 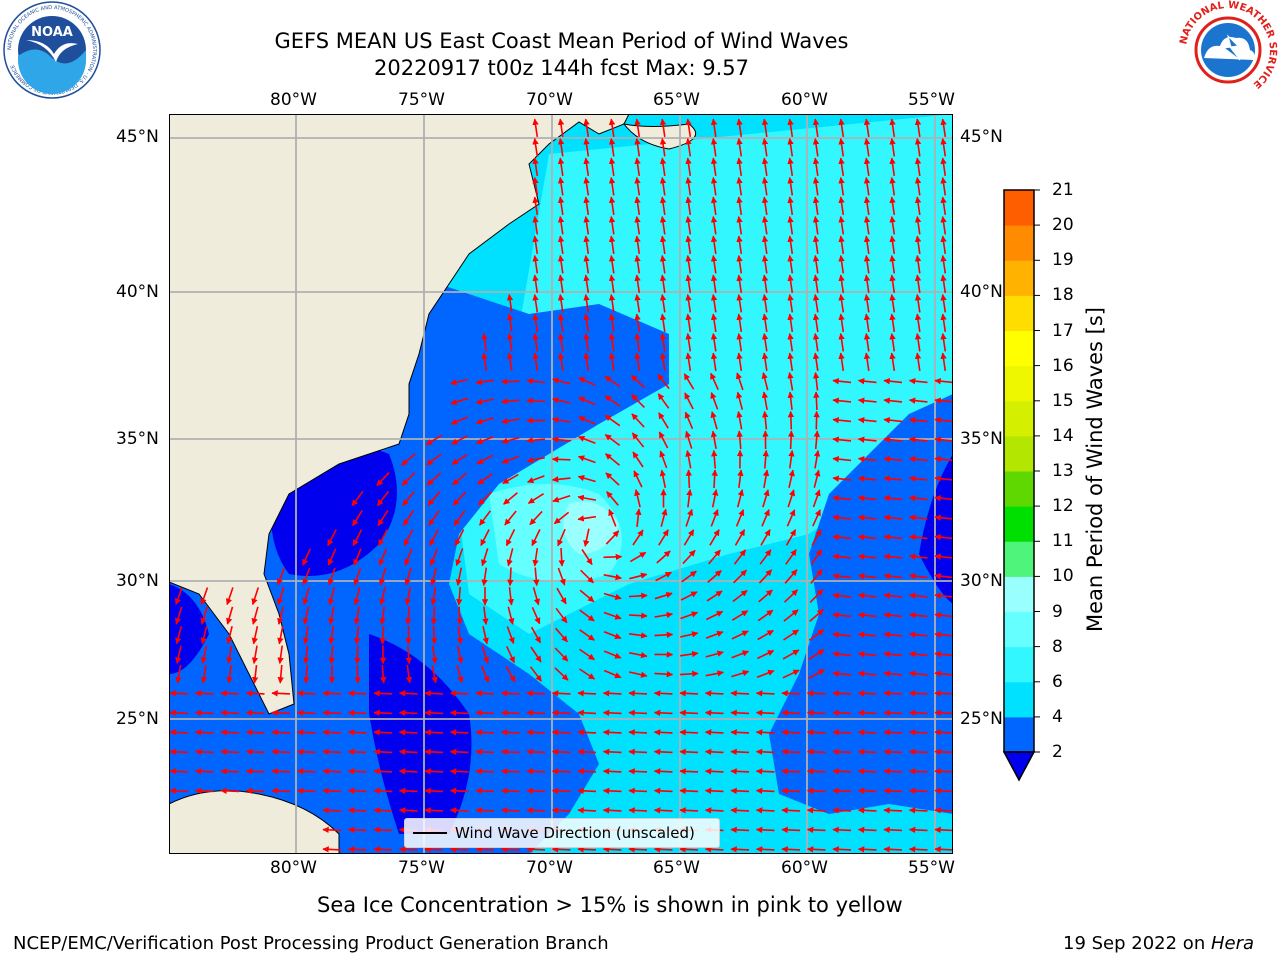 I want to click on lon-label-bottom: 55°W, so click(x=931, y=868).